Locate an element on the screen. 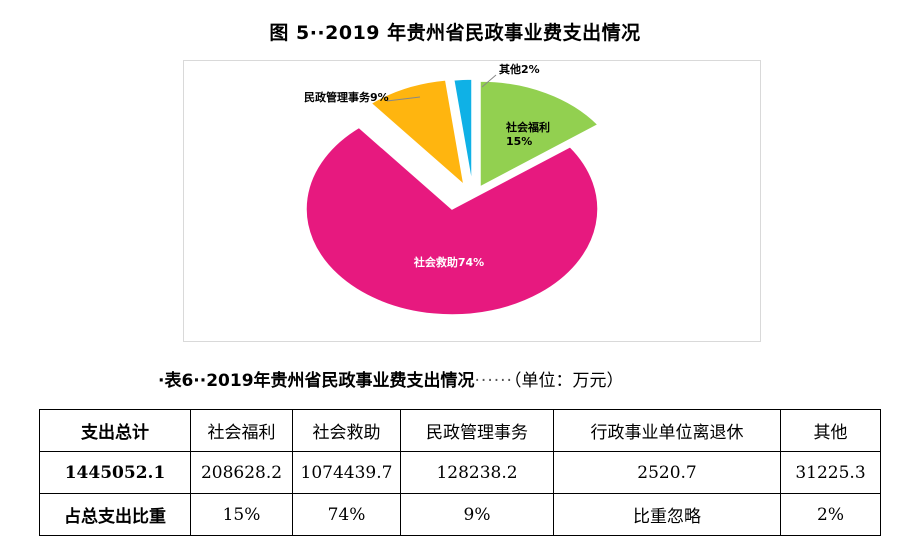  header-cell: 行政事业单位离退休 is located at coordinates (667, 430).